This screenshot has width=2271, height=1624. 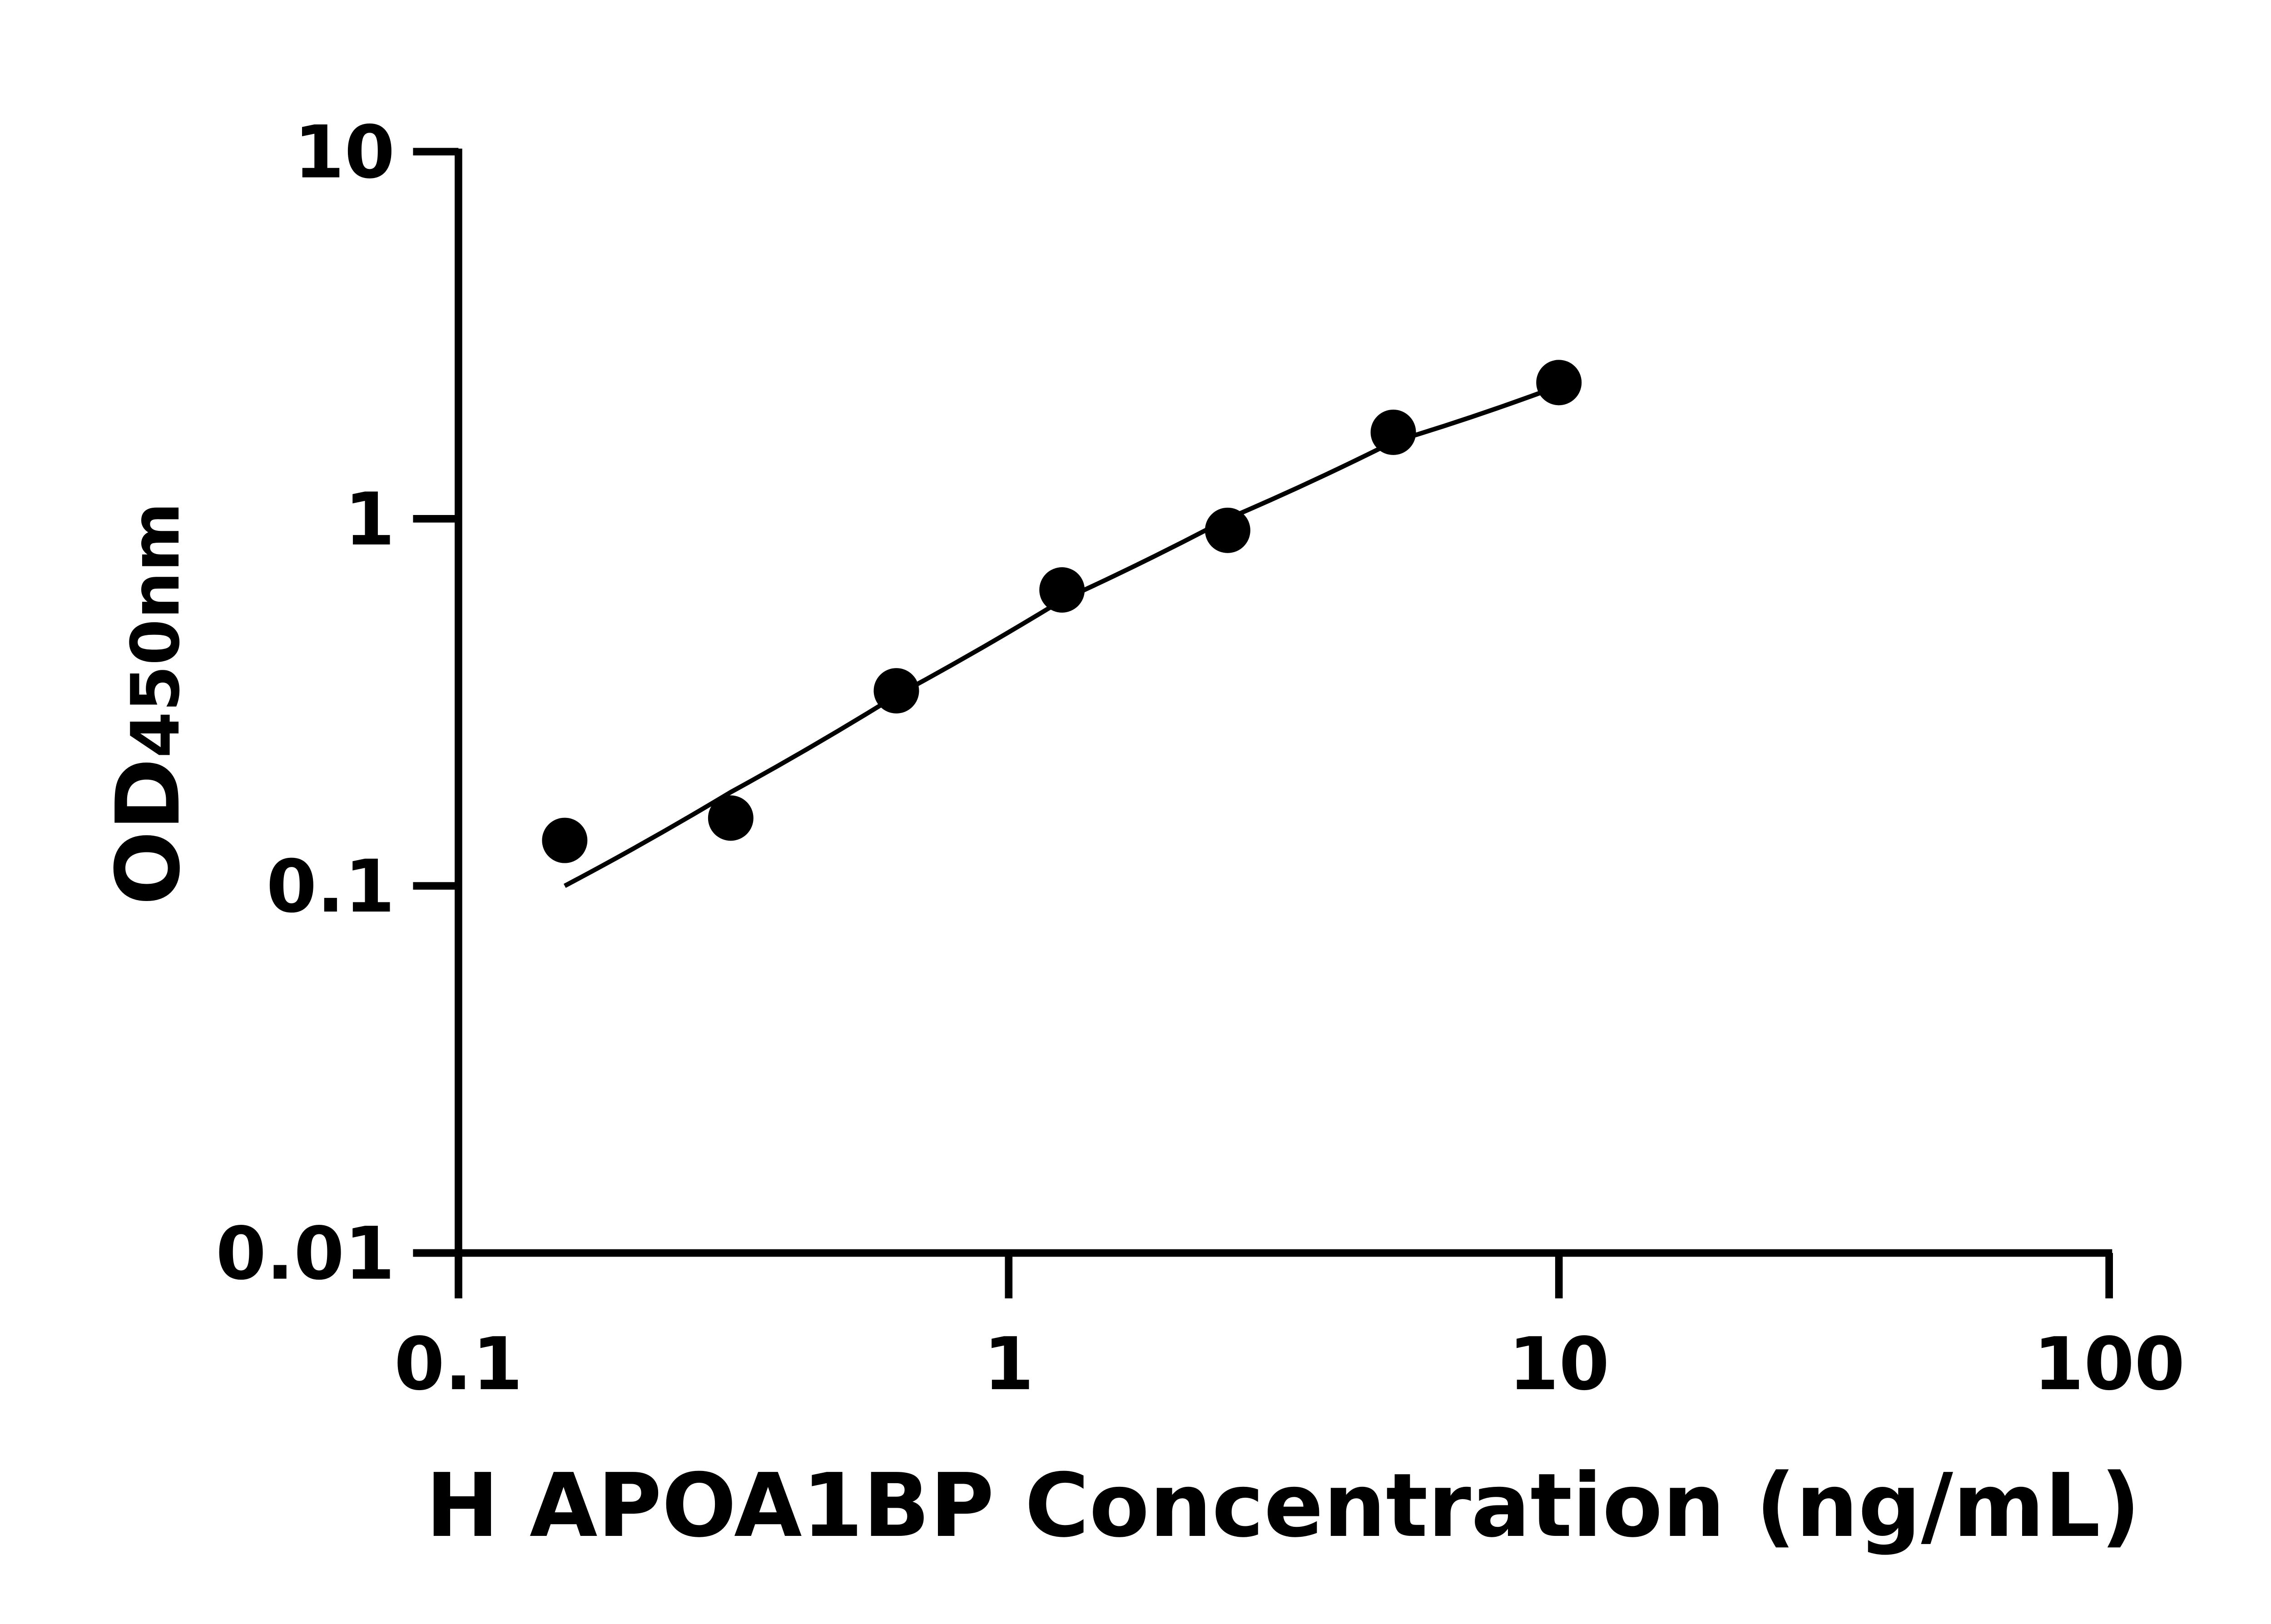 I want to click on y-tick-label: 1, so click(x=369, y=519).